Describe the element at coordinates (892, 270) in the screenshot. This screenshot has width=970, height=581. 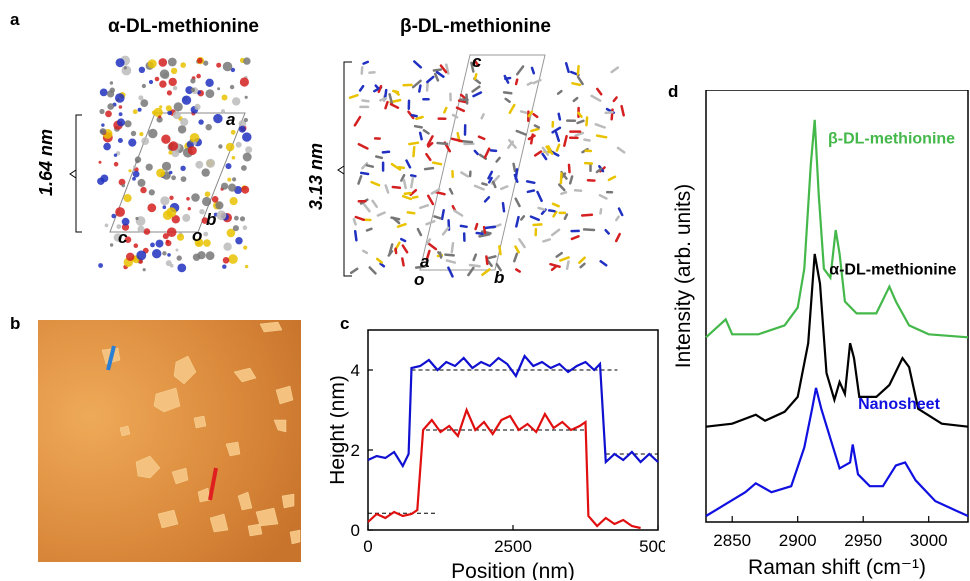
I see `series-label: α-DL-methionine` at that location.